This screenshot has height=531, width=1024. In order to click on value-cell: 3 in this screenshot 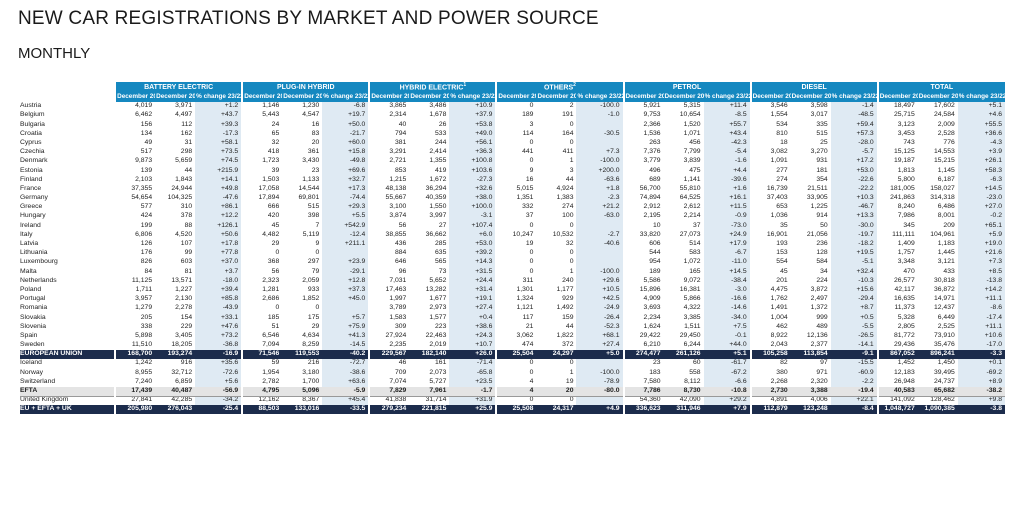, I will do `click(571, 170)`.